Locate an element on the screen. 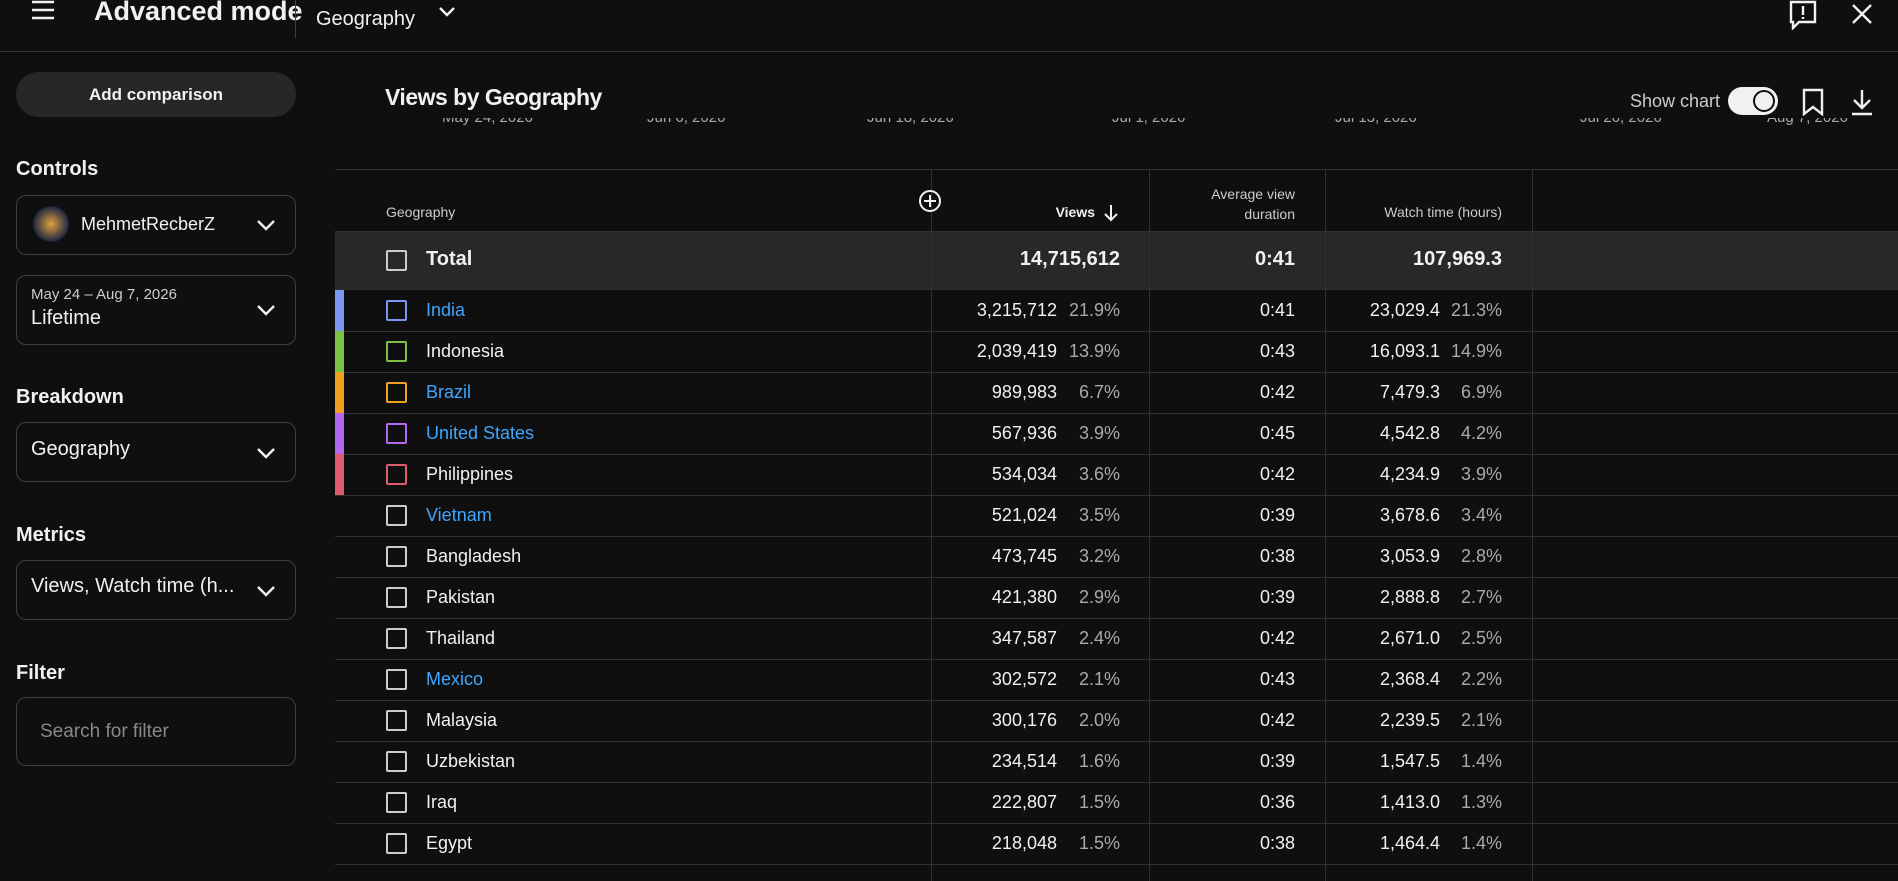 Image resolution: width=1898 pixels, height=881 pixels. total-row is located at coordinates (1116, 260).